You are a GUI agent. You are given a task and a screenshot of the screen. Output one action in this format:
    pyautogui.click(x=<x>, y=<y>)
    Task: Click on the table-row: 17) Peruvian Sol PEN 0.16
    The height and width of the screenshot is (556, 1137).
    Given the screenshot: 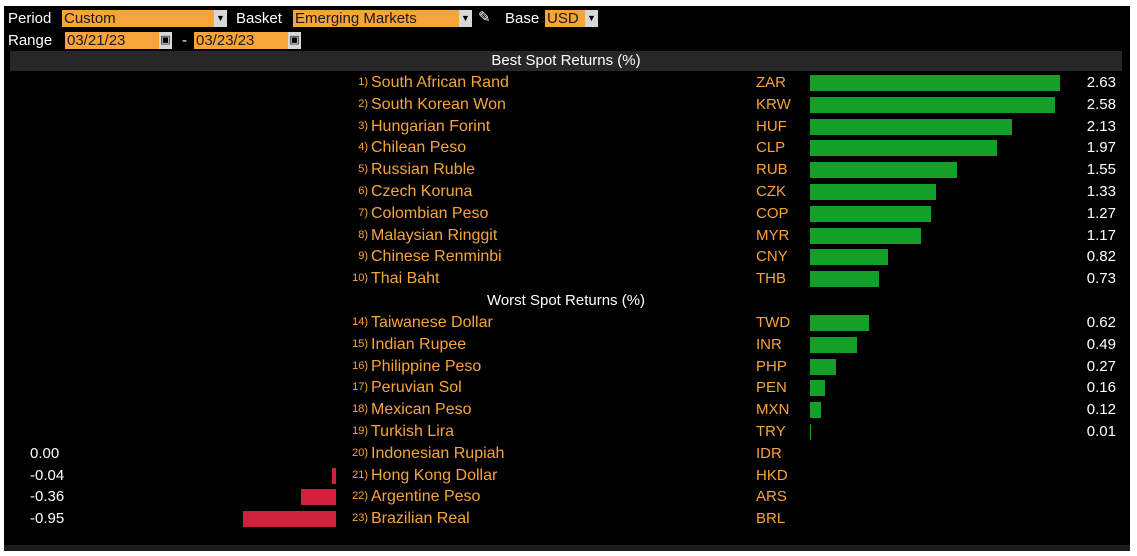 What is the action you would take?
    pyautogui.click(x=567, y=387)
    